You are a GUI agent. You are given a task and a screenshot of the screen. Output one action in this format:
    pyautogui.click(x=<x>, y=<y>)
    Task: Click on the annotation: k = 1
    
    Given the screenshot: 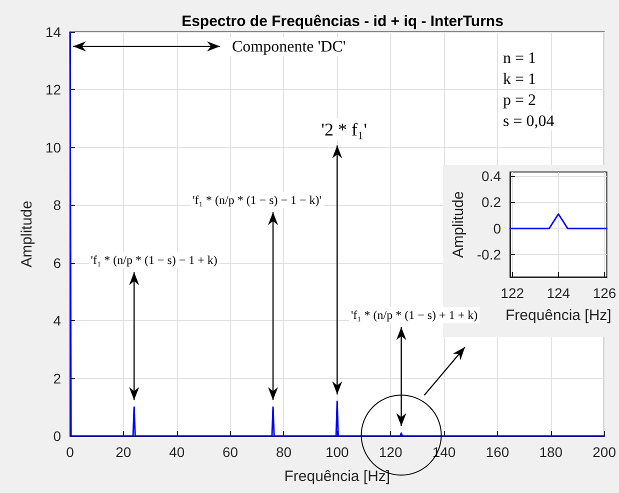 What is the action you would take?
    pyautogui.click(x=519, y=79)
    